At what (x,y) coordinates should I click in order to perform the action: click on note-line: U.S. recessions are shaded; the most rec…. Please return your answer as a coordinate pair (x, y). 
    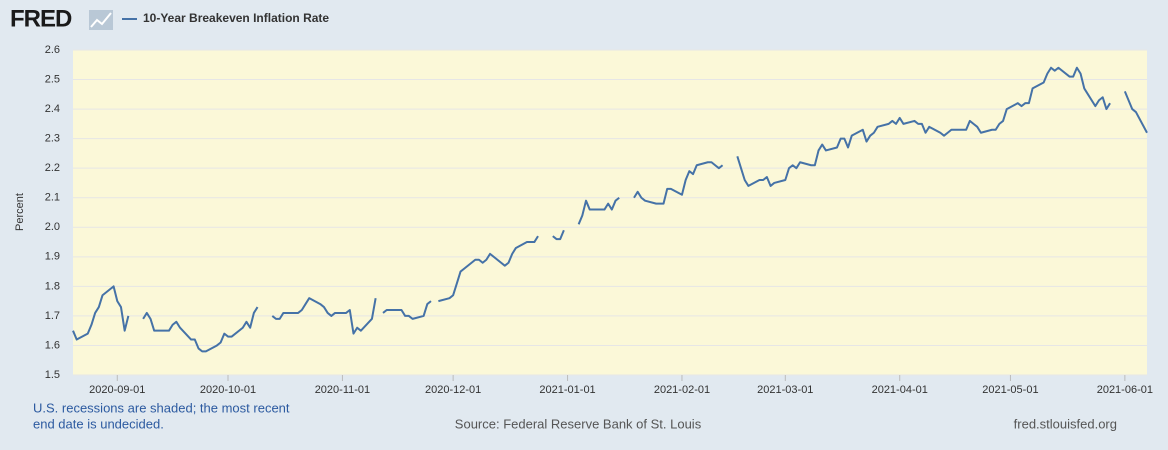
    Looking at the image, I should click on (161, 407).